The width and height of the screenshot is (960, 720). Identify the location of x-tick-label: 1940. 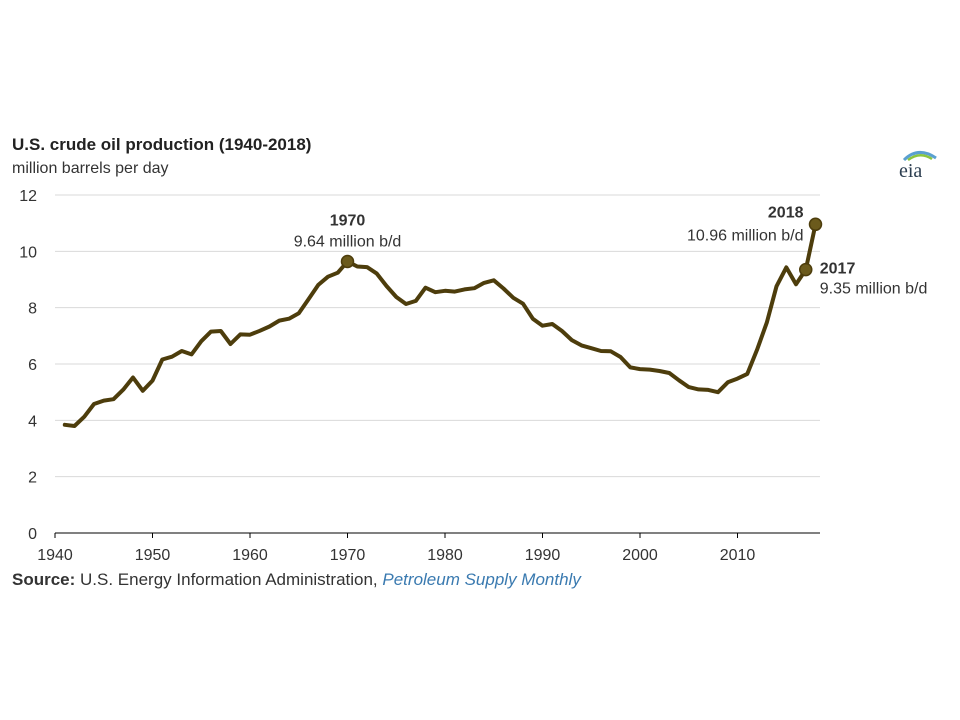
(55, 555).